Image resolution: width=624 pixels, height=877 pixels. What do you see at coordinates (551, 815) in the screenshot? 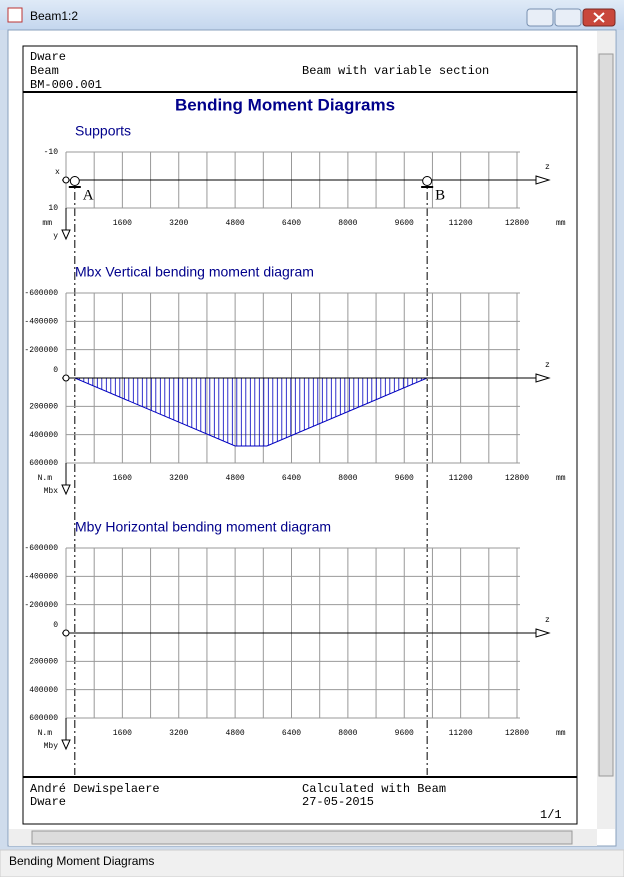
I see `page-number: 1/1` at bounding box center [551, 815].